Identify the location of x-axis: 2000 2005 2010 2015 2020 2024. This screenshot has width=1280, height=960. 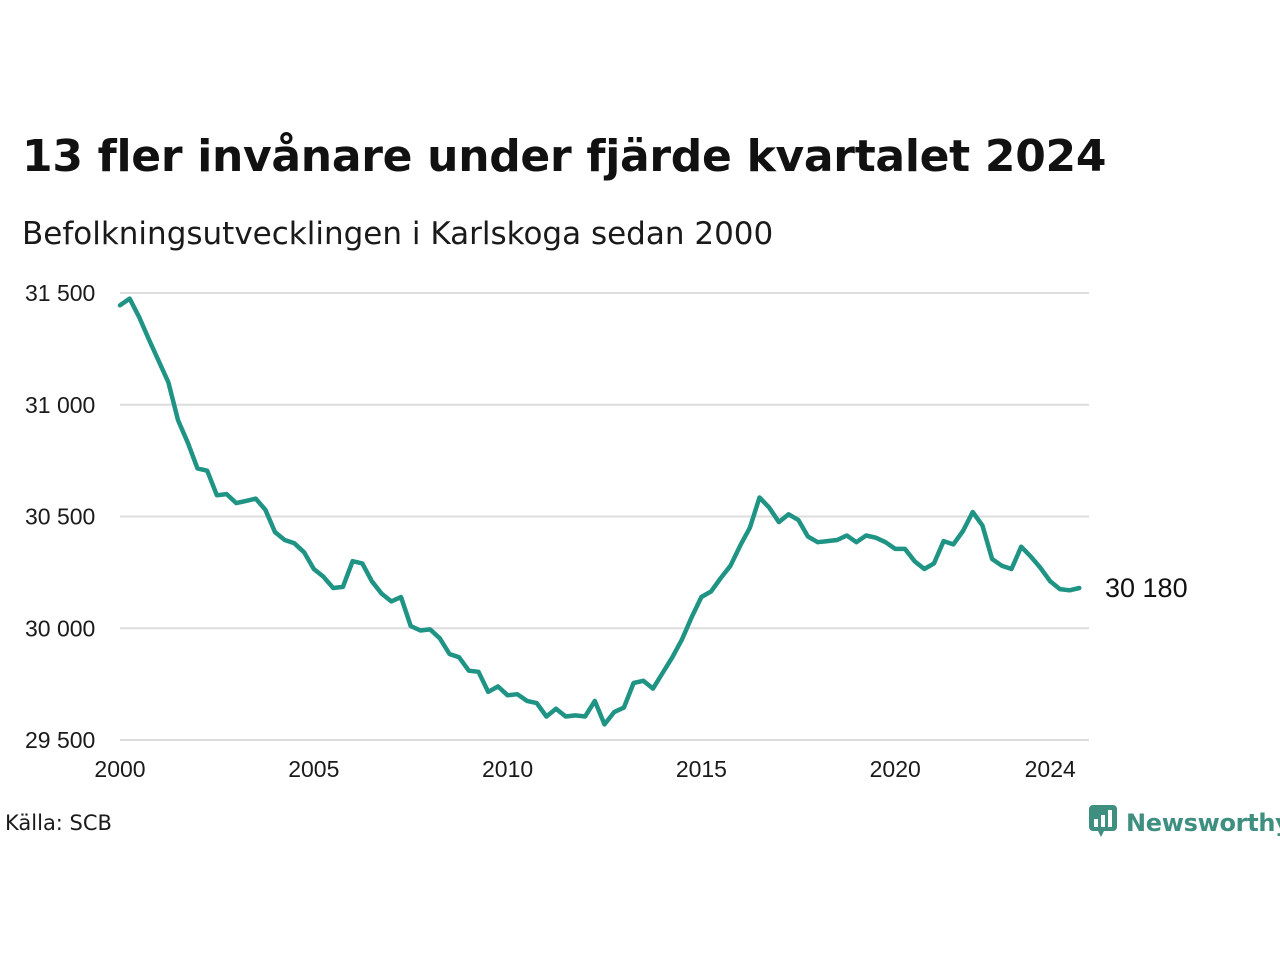
(585, 769).